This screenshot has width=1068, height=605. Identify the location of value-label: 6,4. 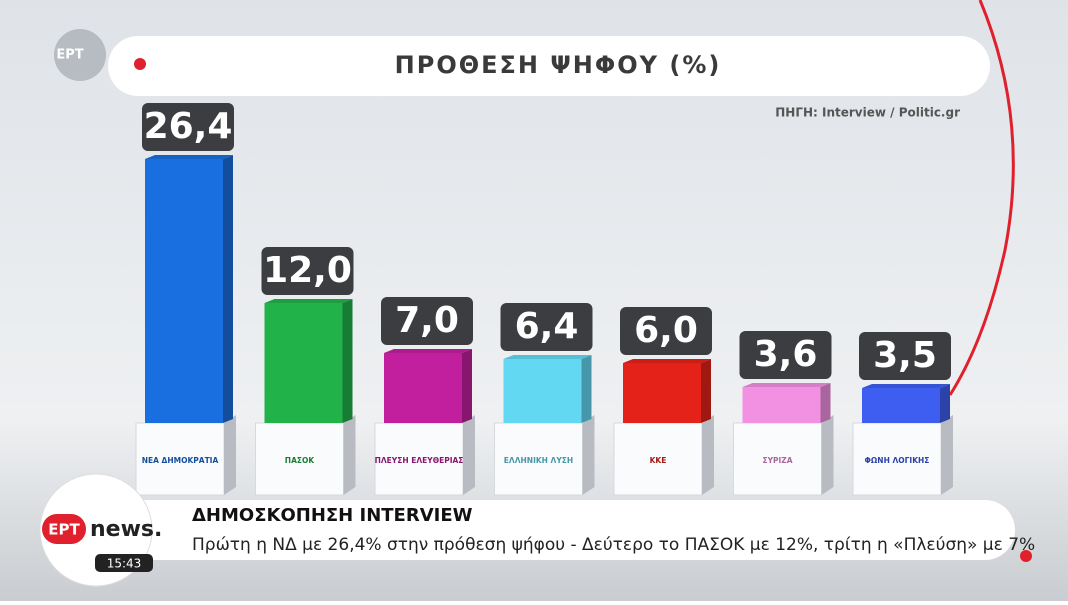
(547, 326).